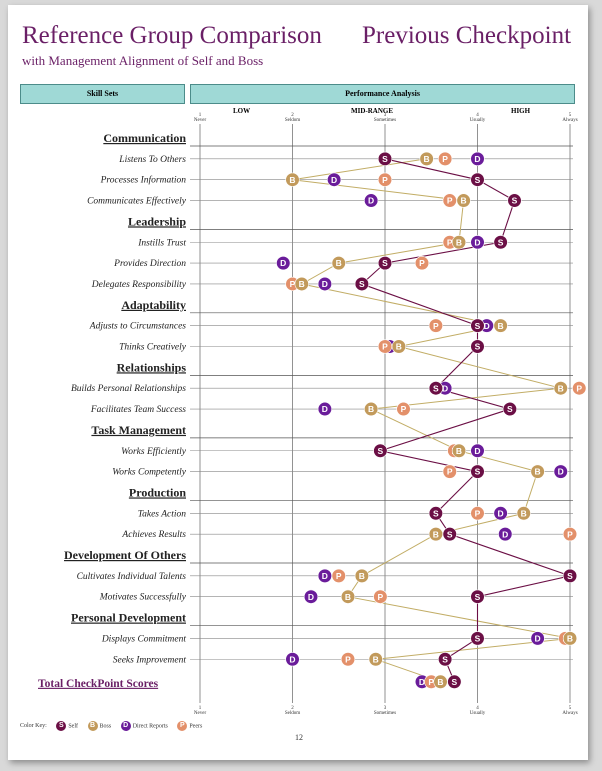  Describe the element at coordinates (138, 430) in the screenshot. I see `category-task-management: Task Management` at that location.